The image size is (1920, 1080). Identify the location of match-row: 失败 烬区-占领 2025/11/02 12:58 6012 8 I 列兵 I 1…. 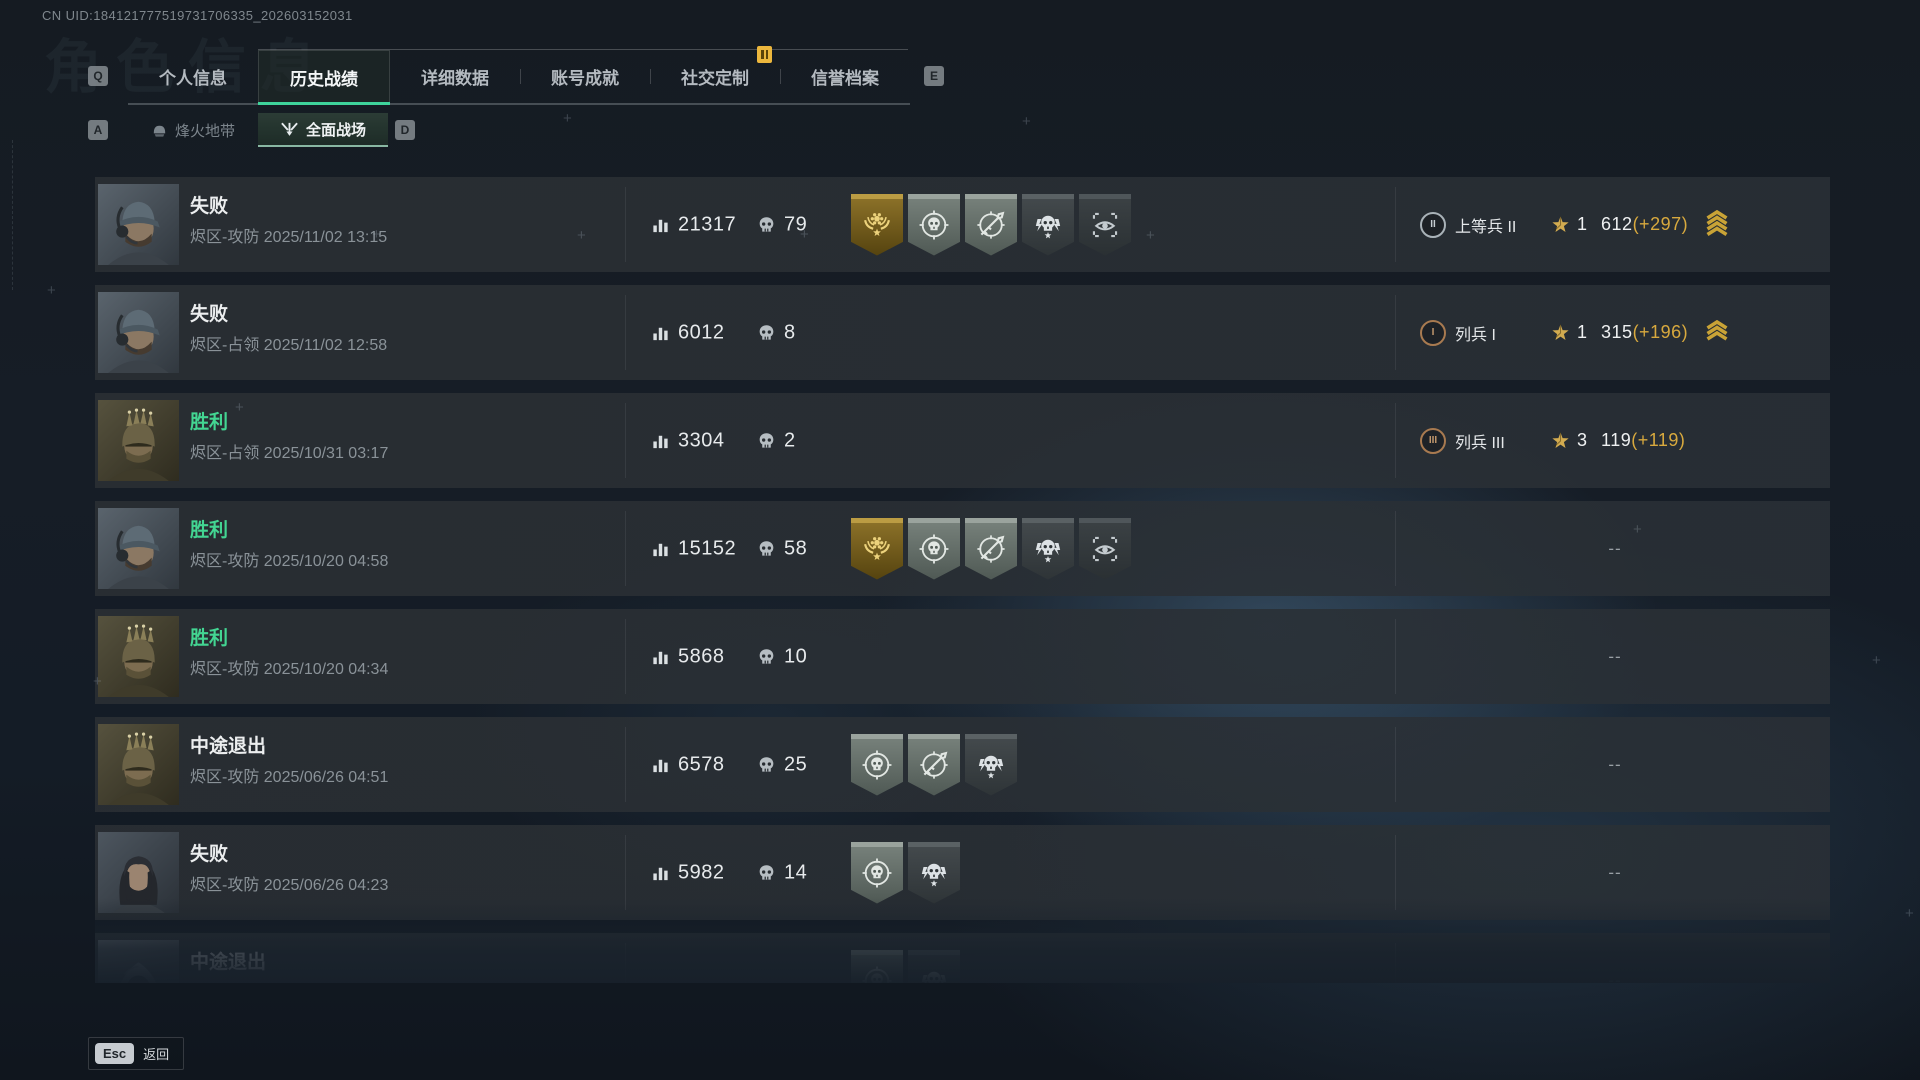
(962, 332).